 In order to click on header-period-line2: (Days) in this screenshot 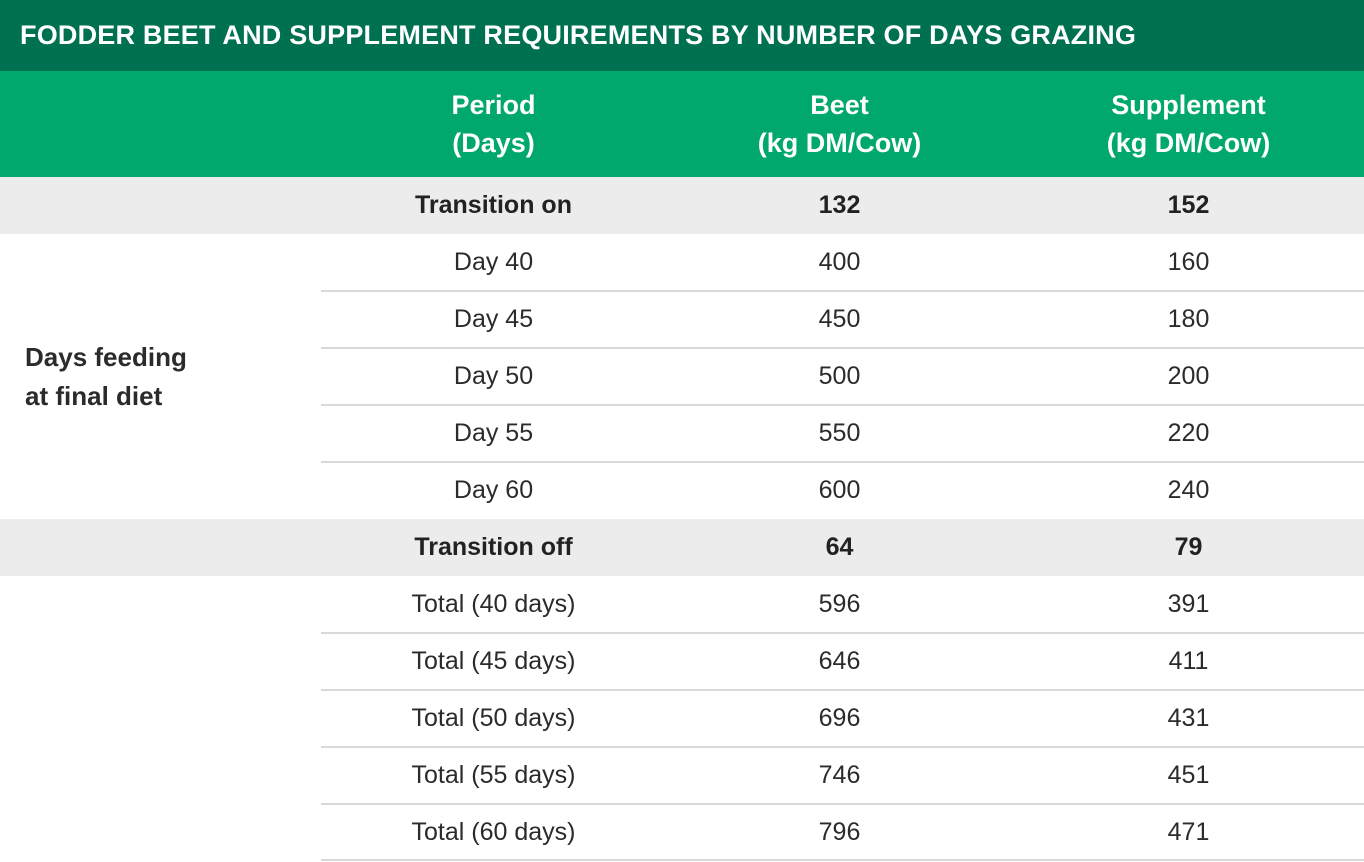, I will do `click(493, 143)`.